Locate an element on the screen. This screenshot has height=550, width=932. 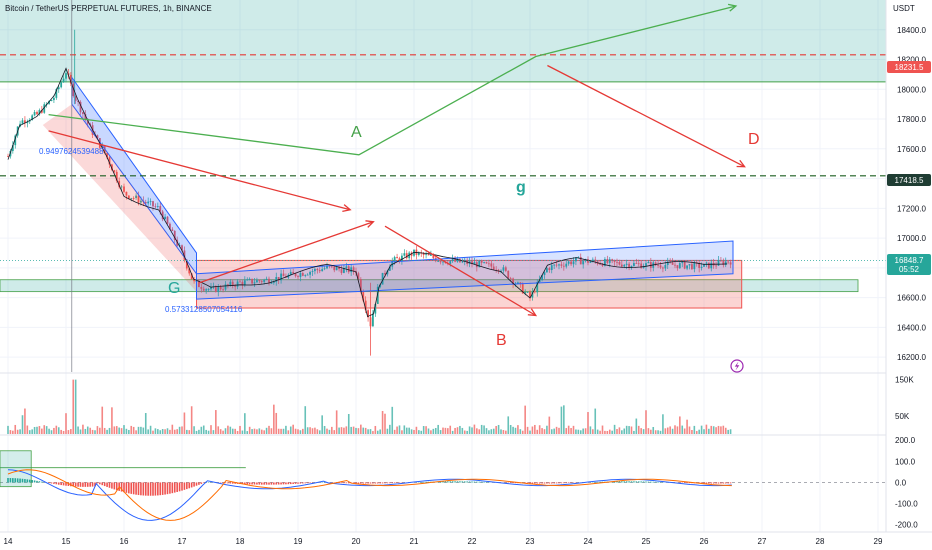
macd-zone is located at coordinates (16, 469).